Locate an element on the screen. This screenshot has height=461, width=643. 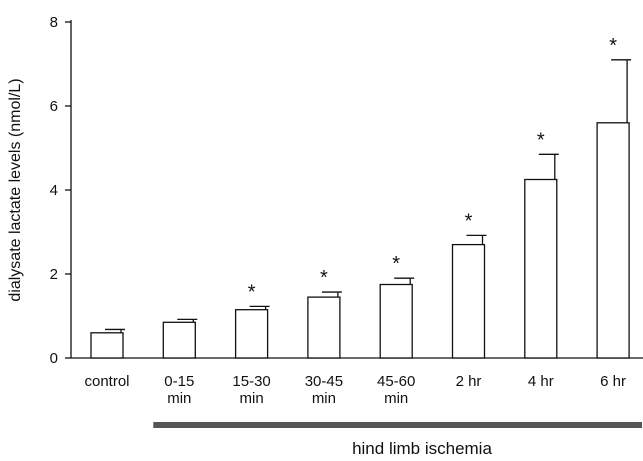
y-tick-label: 0 is located at coordinates (54, 358).